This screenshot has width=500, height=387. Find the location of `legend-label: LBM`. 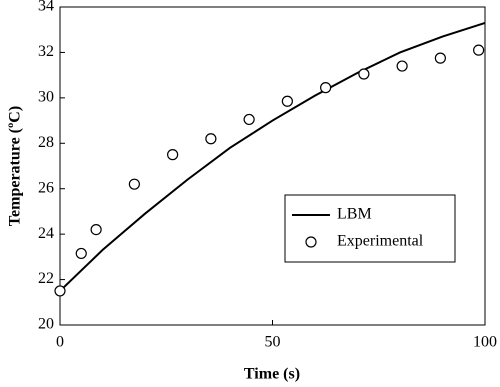

legend-label: LBM is located at coordinates (354, 214).